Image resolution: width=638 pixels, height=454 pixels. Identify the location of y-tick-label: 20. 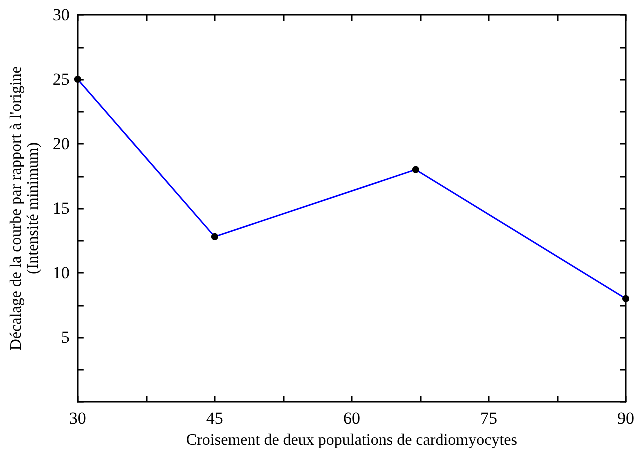
(61, 144).